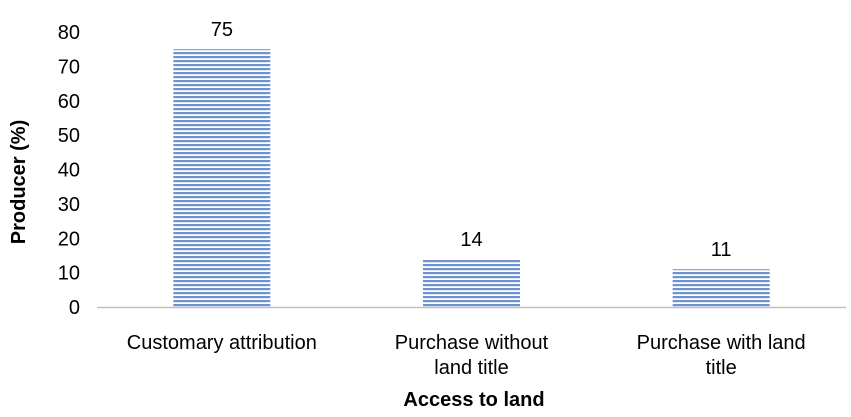 This screenshot has height=417, width=851. What do you see at coordinates (222, 30) in the screenshot?
I see `bar-data-label: 75` at bounding box center [222, 30].